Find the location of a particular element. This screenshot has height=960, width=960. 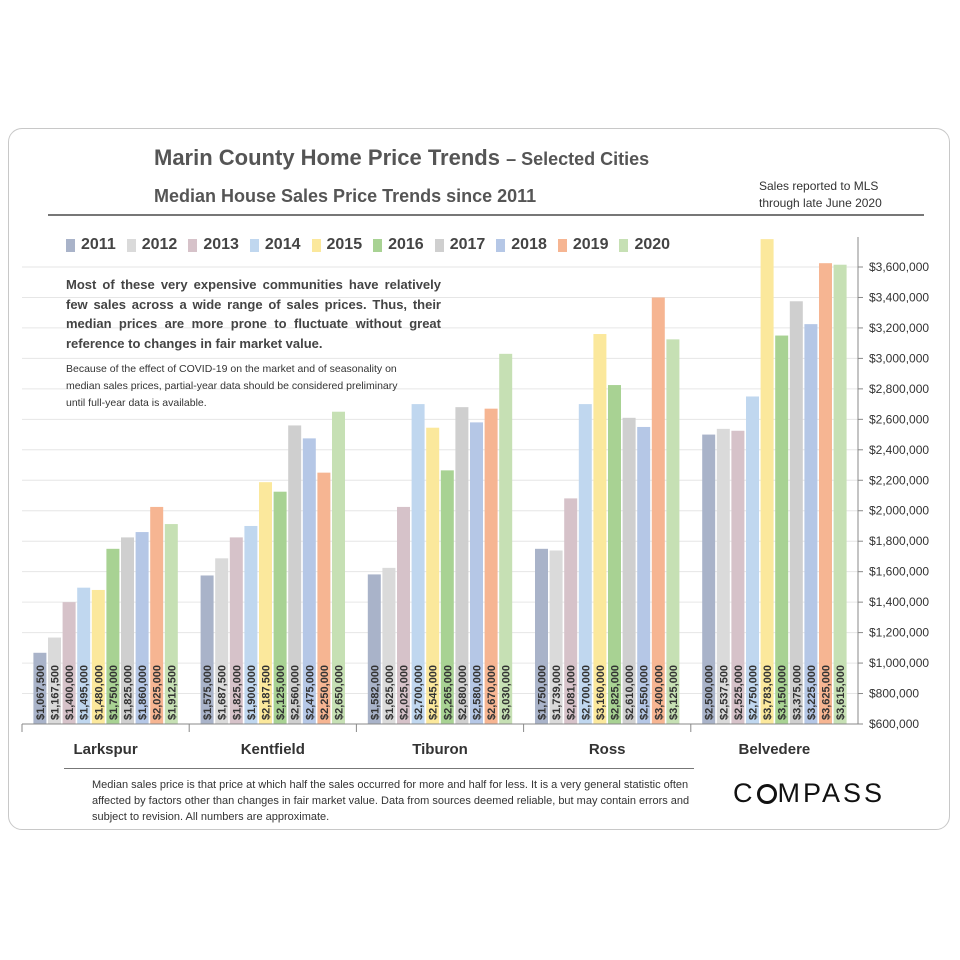

bar-value-label: $3,150,000 is located at coordinates (783, 692).